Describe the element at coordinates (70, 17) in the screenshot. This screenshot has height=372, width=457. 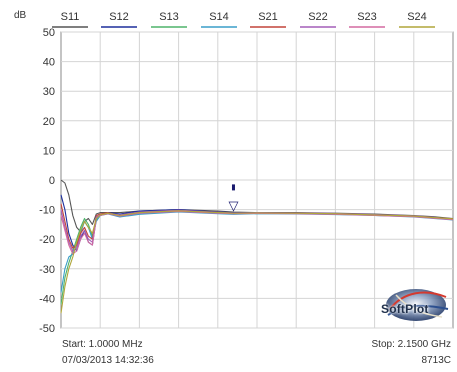
I see `legend-label-s11: S11` at that location.